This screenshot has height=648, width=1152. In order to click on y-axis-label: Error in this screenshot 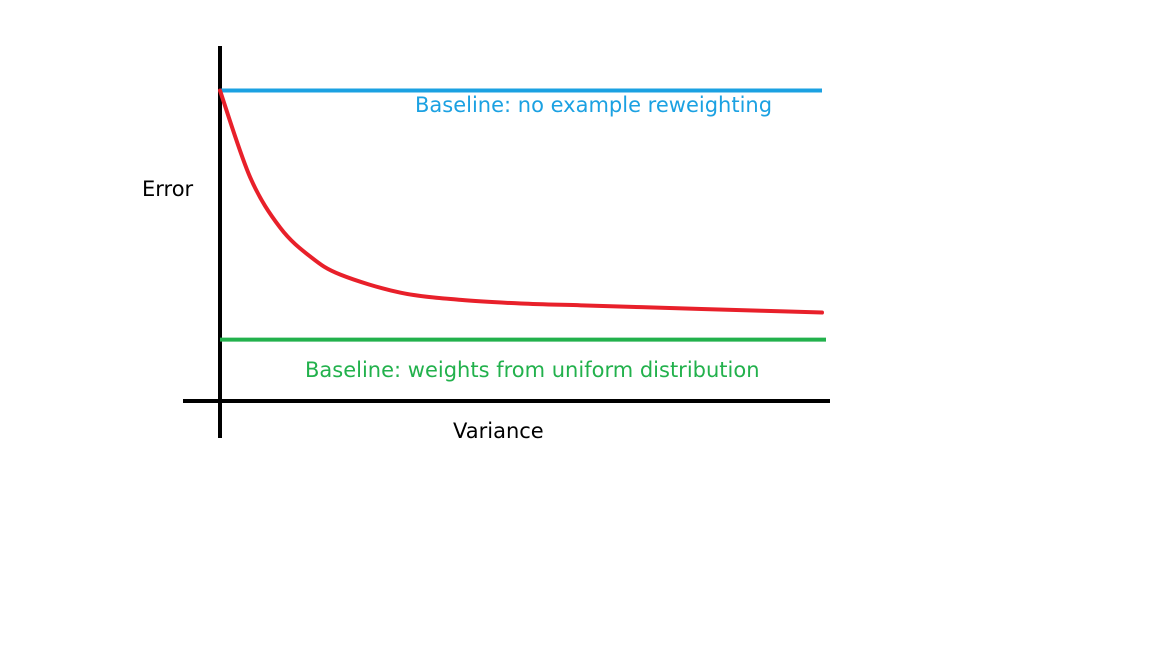, I will do `click(168, 189)`.